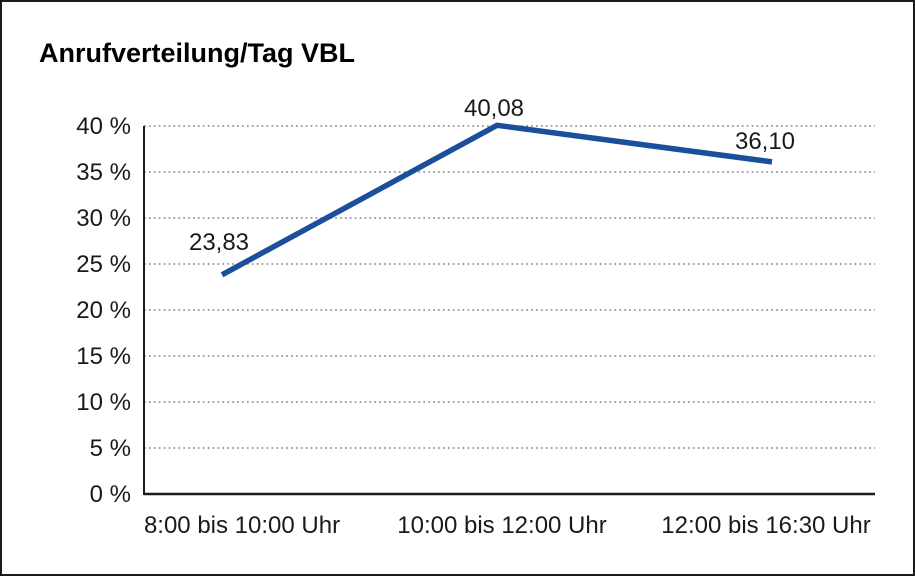  I want to click on y-tick-label: 20 %, so click(103, 310).